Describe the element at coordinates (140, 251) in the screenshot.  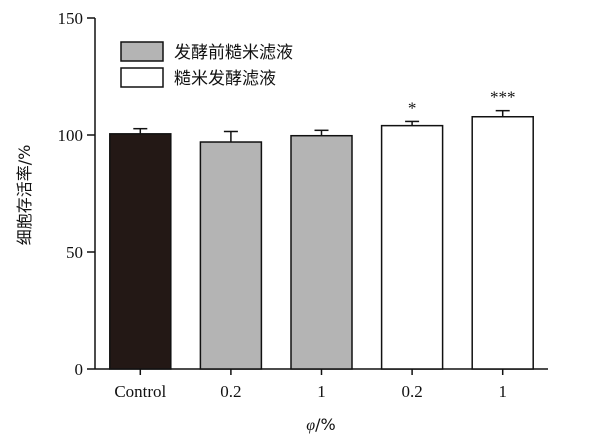
I see `bar-control` at that location.